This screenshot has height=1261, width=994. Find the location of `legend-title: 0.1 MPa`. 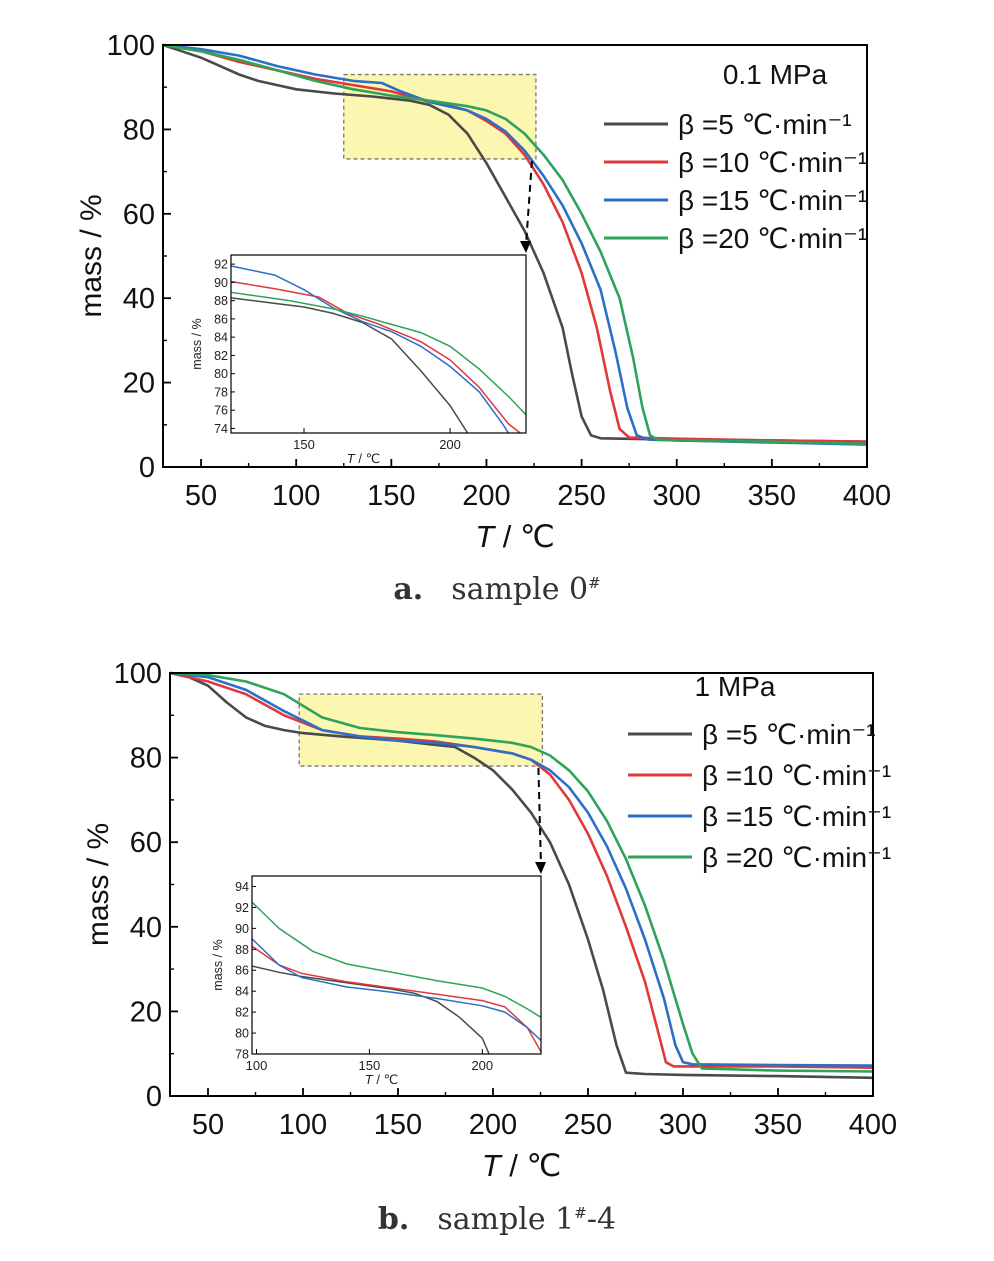

legend-title: 0.1 MPa is located at coordinates (775, 74).